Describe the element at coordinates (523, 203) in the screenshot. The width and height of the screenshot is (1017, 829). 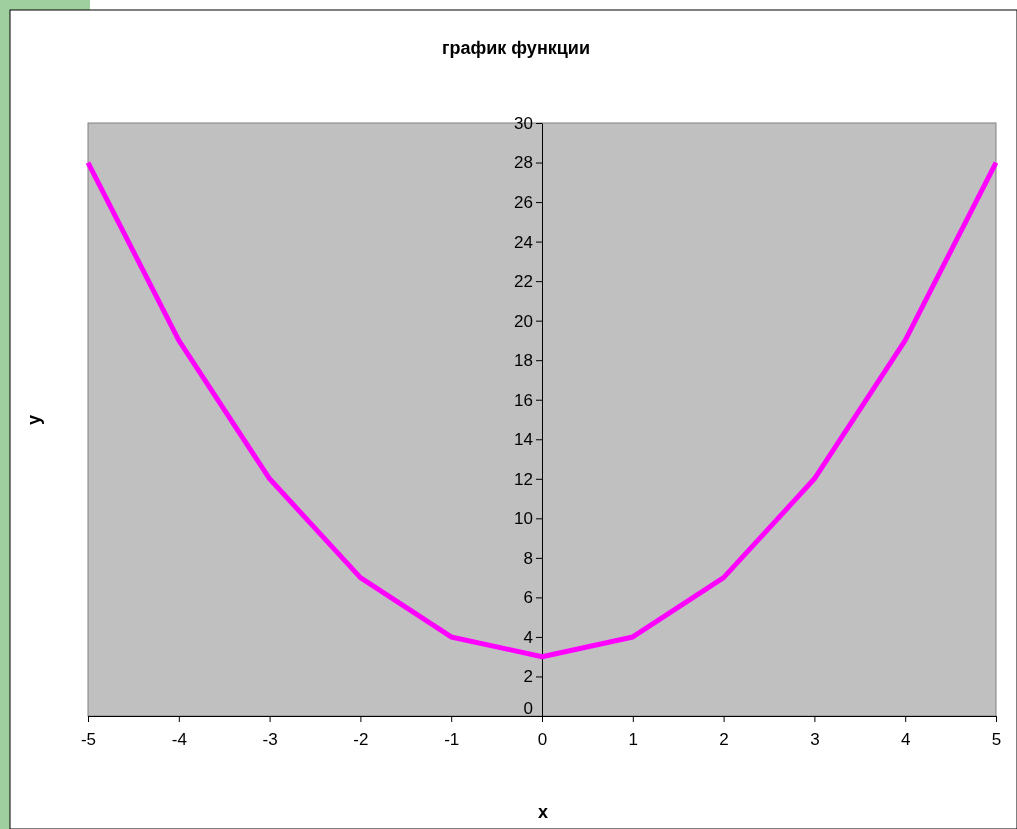
I see `y-tick-label: 26` at that location.